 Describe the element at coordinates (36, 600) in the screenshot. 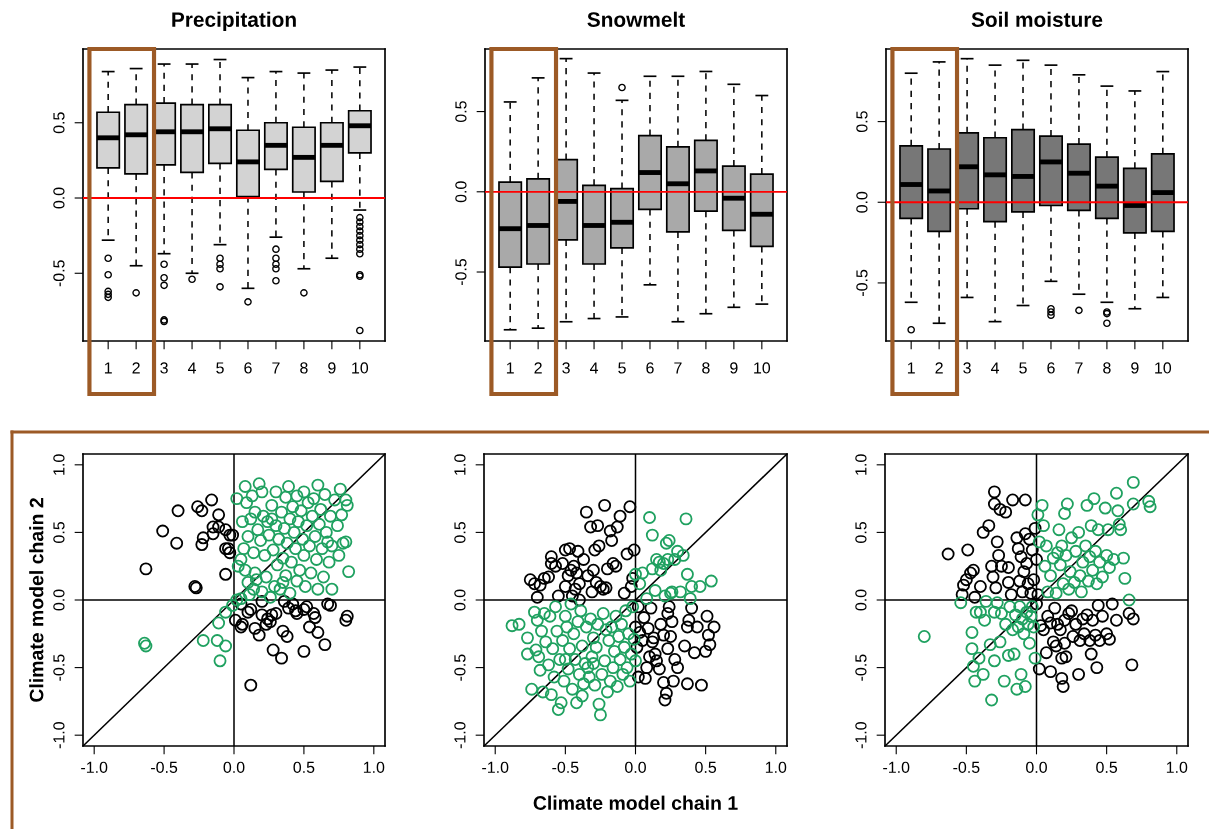

I see `y-axis-title: Climate model chain 2` at that location.